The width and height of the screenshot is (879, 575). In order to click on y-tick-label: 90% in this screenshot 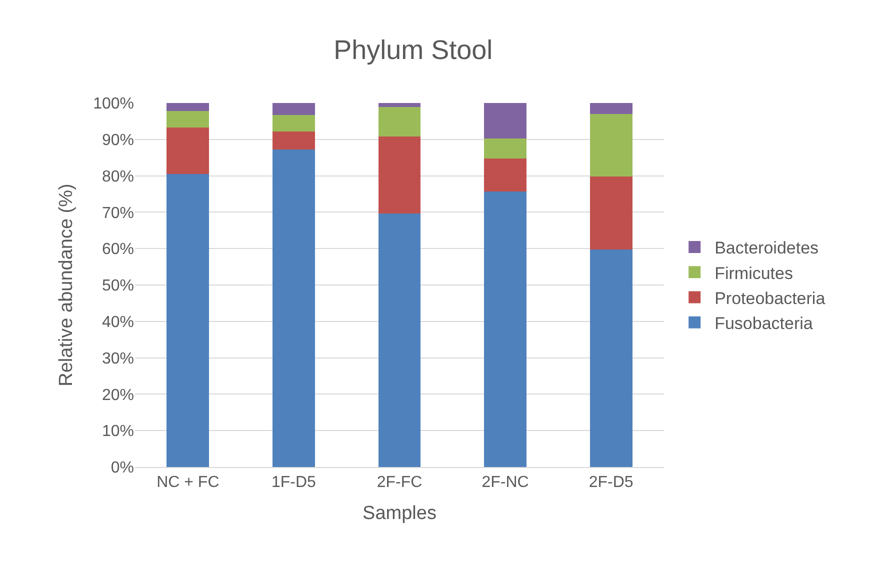, I will do `click(118, 140)`.